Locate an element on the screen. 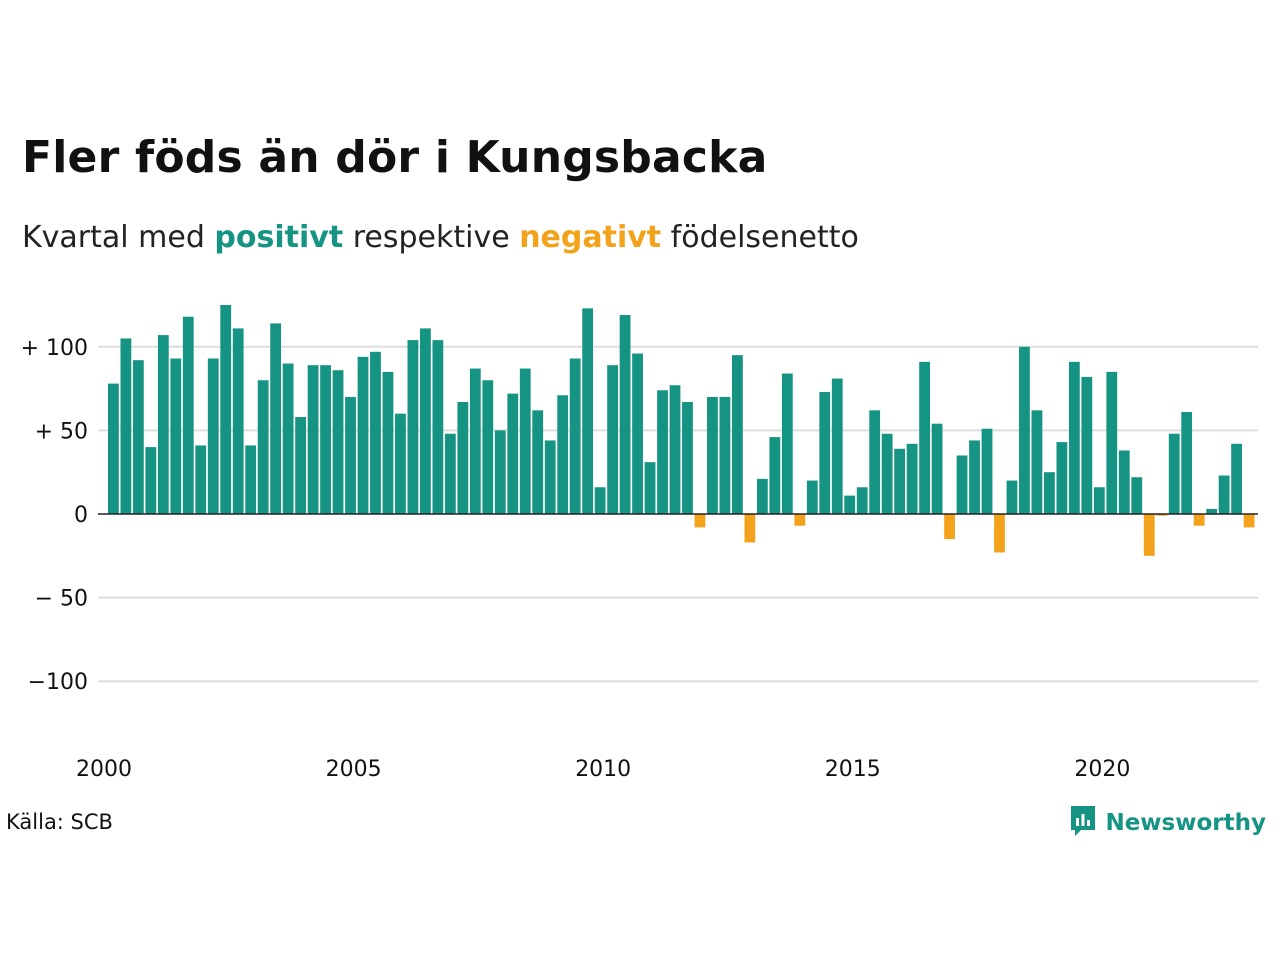 The image size is (1280, 960). y-tick-label: − 50 is located at coordinates (61, 599).